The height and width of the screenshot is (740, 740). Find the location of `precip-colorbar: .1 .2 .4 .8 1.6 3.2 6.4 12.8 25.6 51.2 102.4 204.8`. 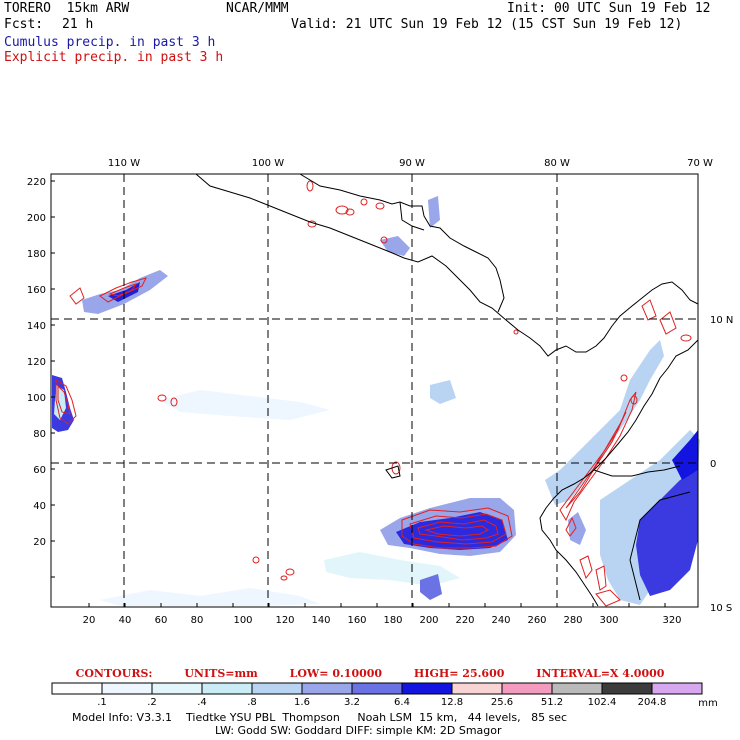

precip-colorbar: .1 .2 .4 .8 1.6 3.2 6.4 12.8 25.6 51.2 102.4 204.8 is located at coordinates (377, 695).